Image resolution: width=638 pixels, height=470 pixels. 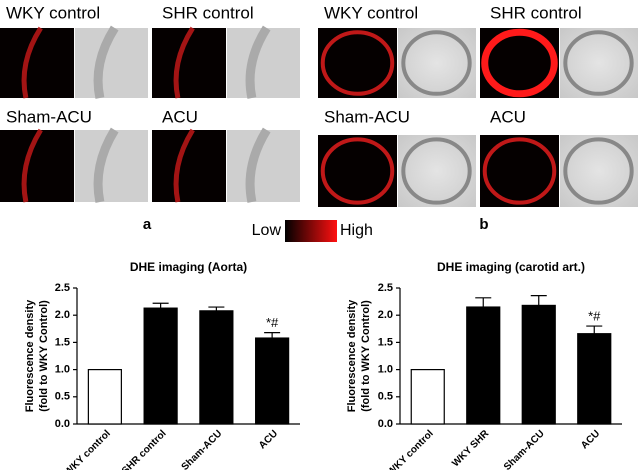 What do you see at coordinates (188, 267) in the screenshot?
I see `chart-title: DHE imaging (Aorta)` at bounding box center [188, 267].